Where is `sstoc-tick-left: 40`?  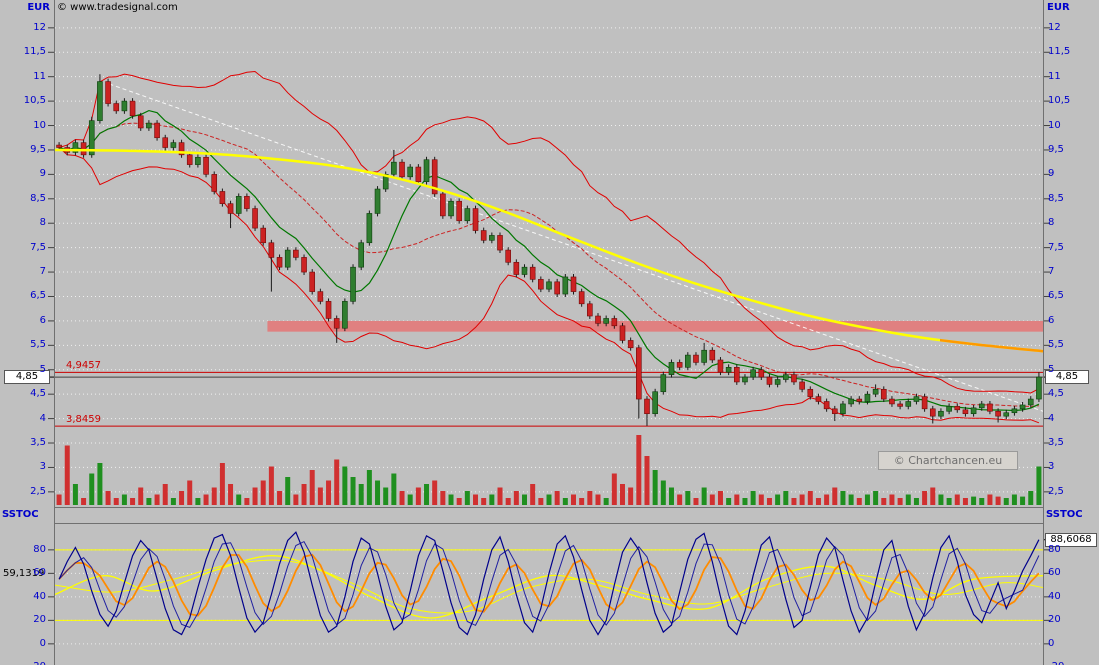 sstoc-tick-left: 40 is located at coordinates (39, 596).